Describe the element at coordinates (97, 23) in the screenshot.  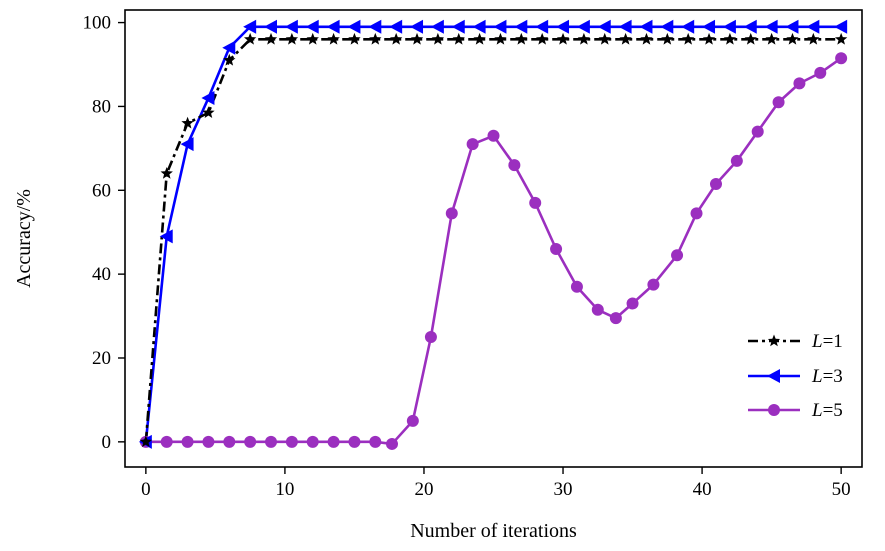
I see `y-tick-label: 100` at that location.